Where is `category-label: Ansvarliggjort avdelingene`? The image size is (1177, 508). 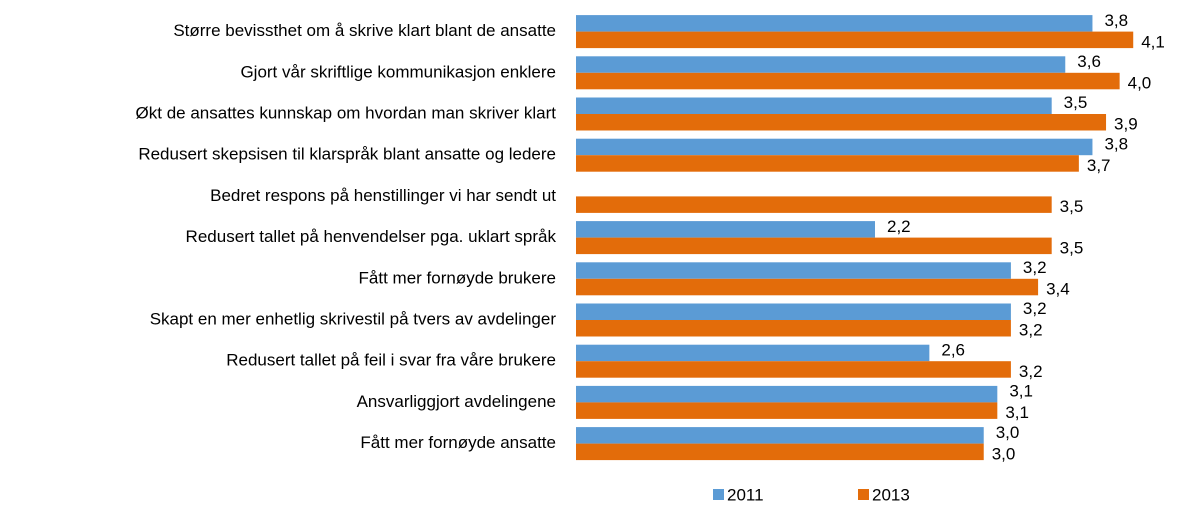 category-label: Ansvarliggjort avdelingene is located at coordinates (456, 401).